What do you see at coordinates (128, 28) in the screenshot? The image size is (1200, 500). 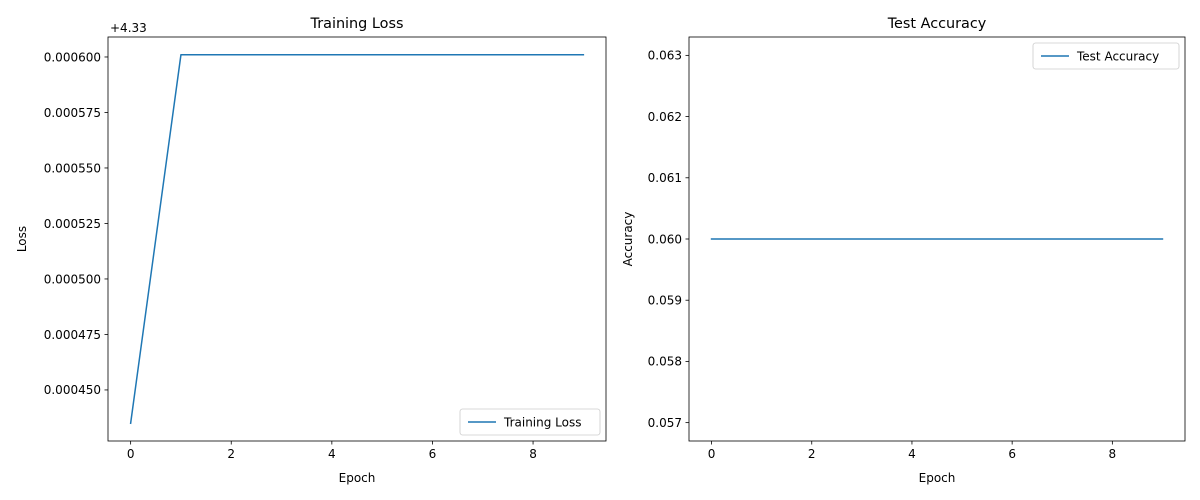 I see `y-offset-label: +4.33` at bounding box center [128, 28].